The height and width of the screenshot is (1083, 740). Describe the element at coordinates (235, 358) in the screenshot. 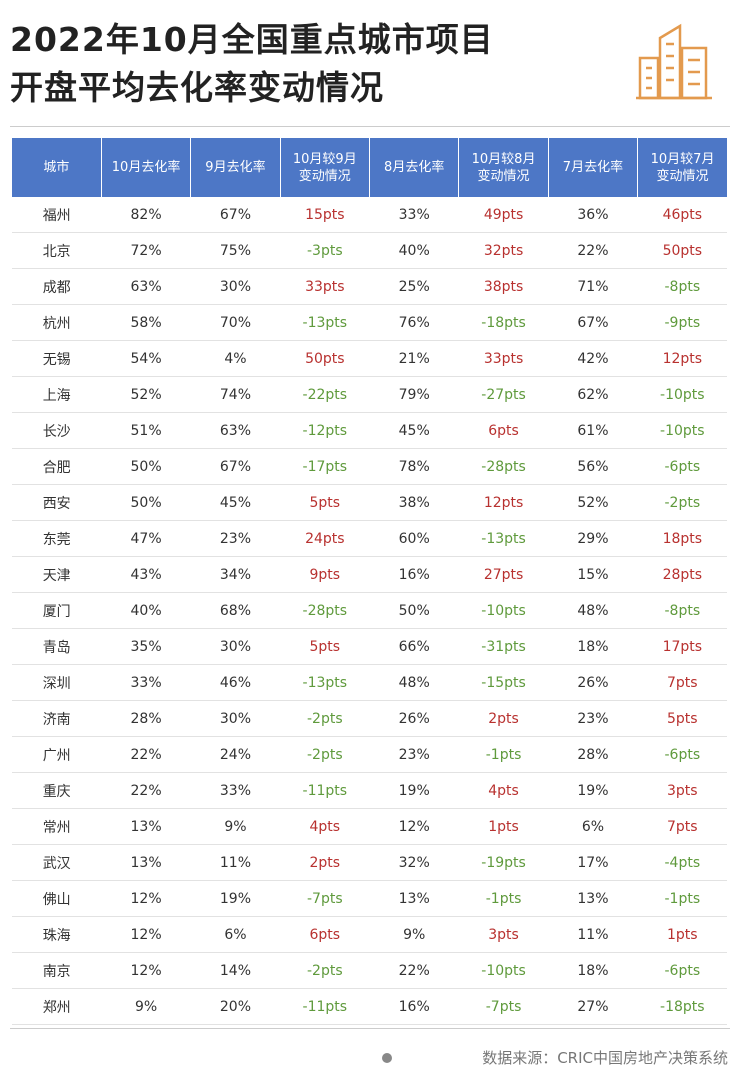

I see `value-cell: 4%` at that location.